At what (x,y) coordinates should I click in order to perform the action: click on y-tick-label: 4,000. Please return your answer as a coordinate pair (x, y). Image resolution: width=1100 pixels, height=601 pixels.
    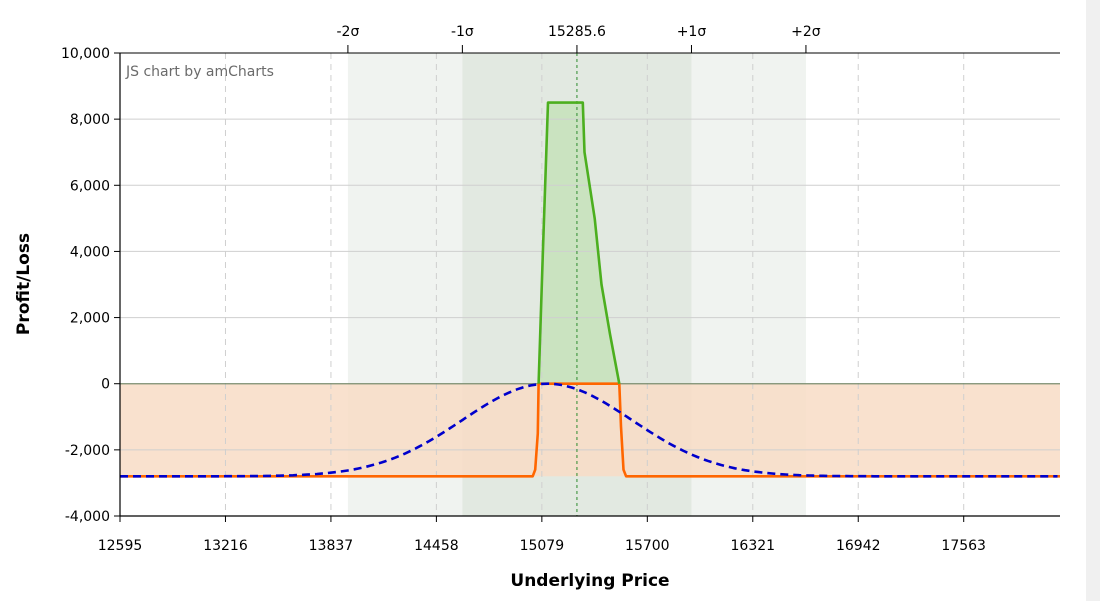
    Looking at the image, I should click on (90, 252).